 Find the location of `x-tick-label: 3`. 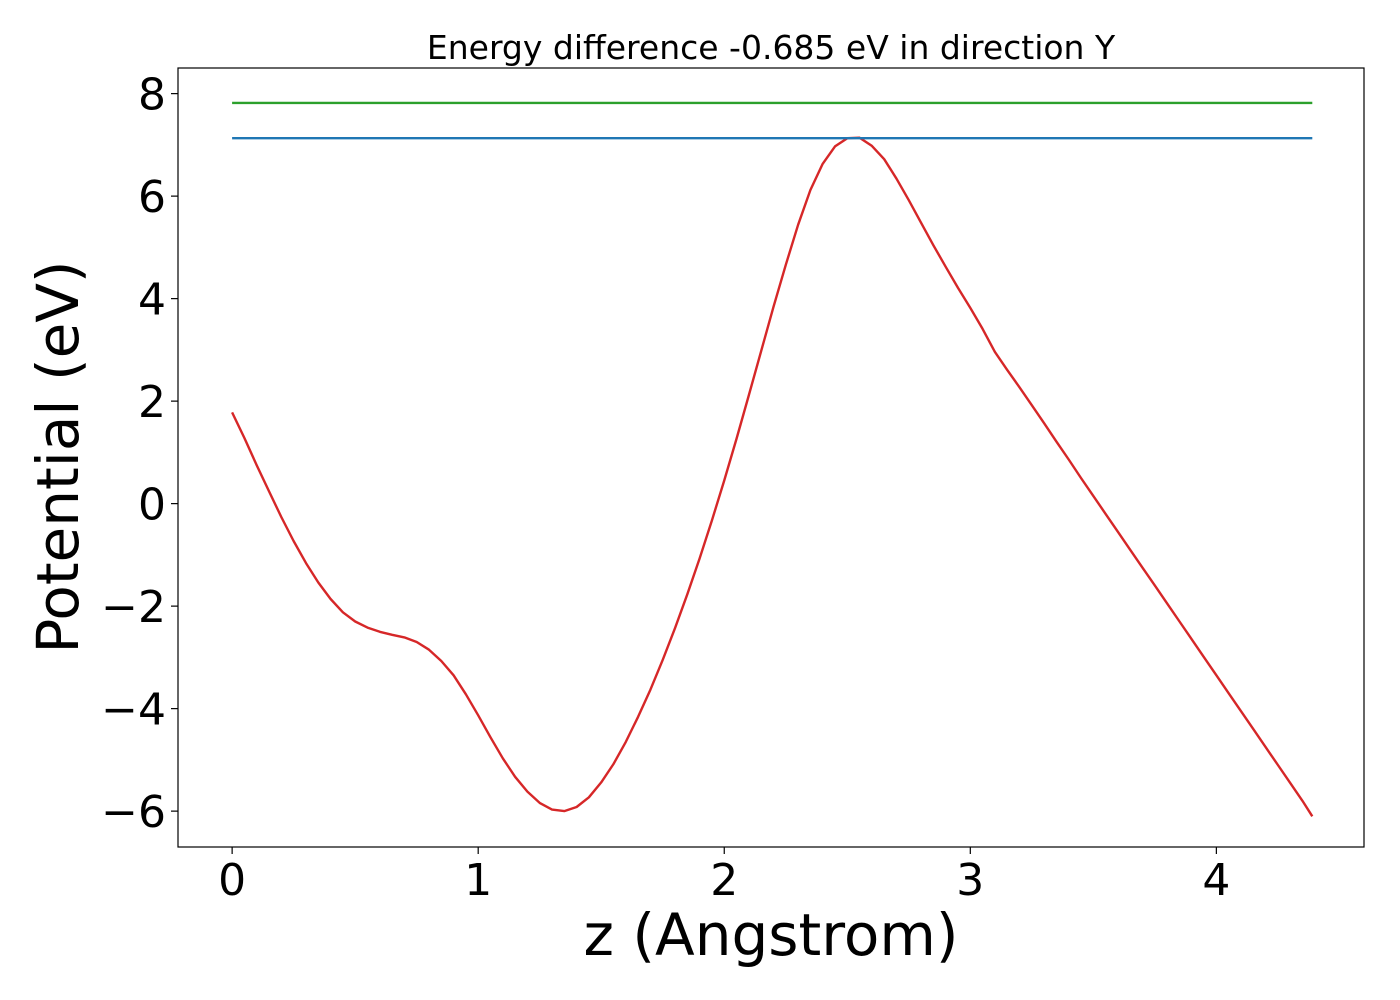

x-tick-label: 3 is located at coordinates (970, 880).